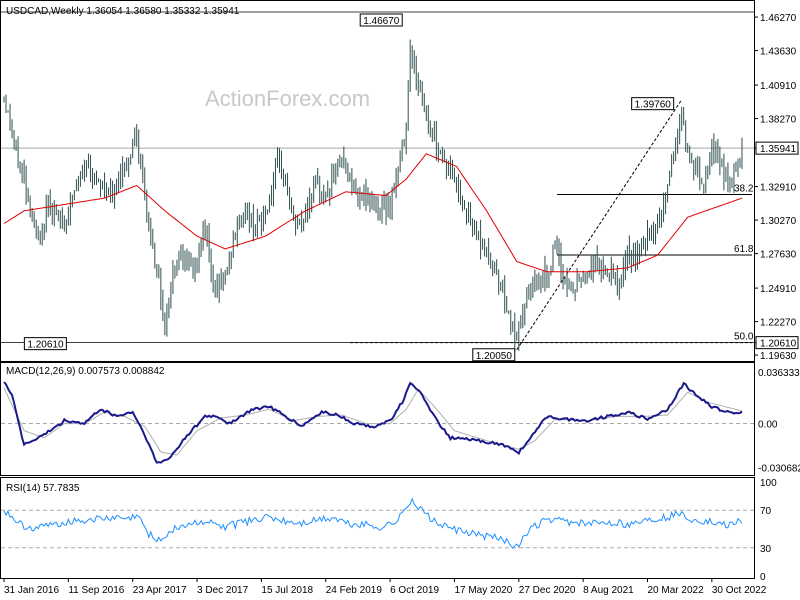 This screenshot has height=600, width=800. I want to click on price-axis-label: 1.27630, so click(778, 255).